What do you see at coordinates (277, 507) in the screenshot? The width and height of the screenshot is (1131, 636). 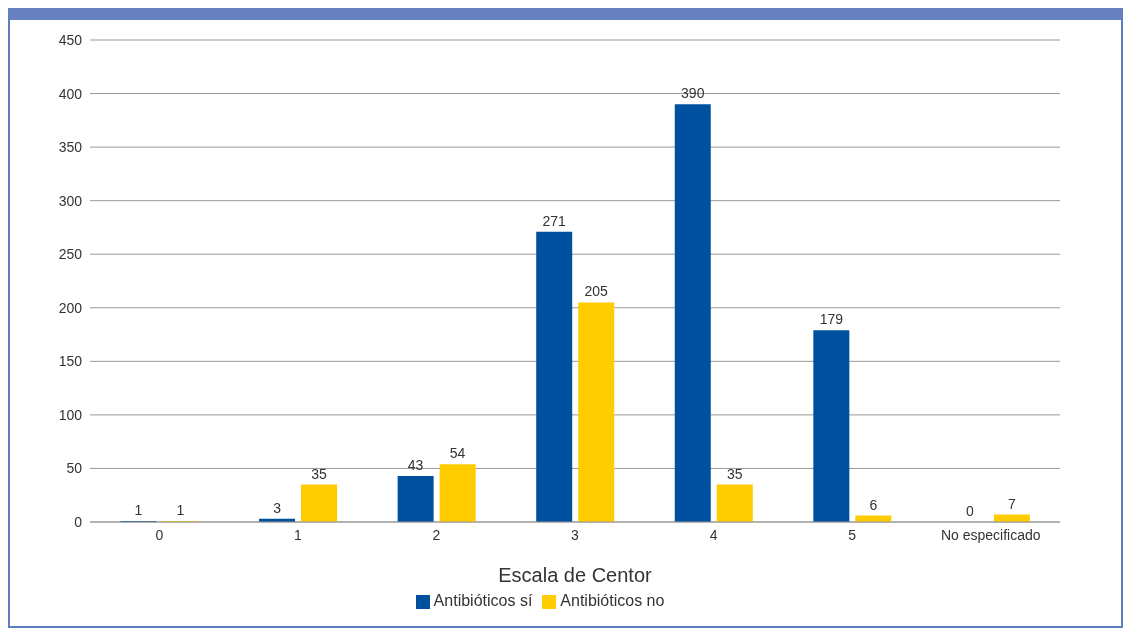 I see `data-label: 3` at bounding box center [277, 507].